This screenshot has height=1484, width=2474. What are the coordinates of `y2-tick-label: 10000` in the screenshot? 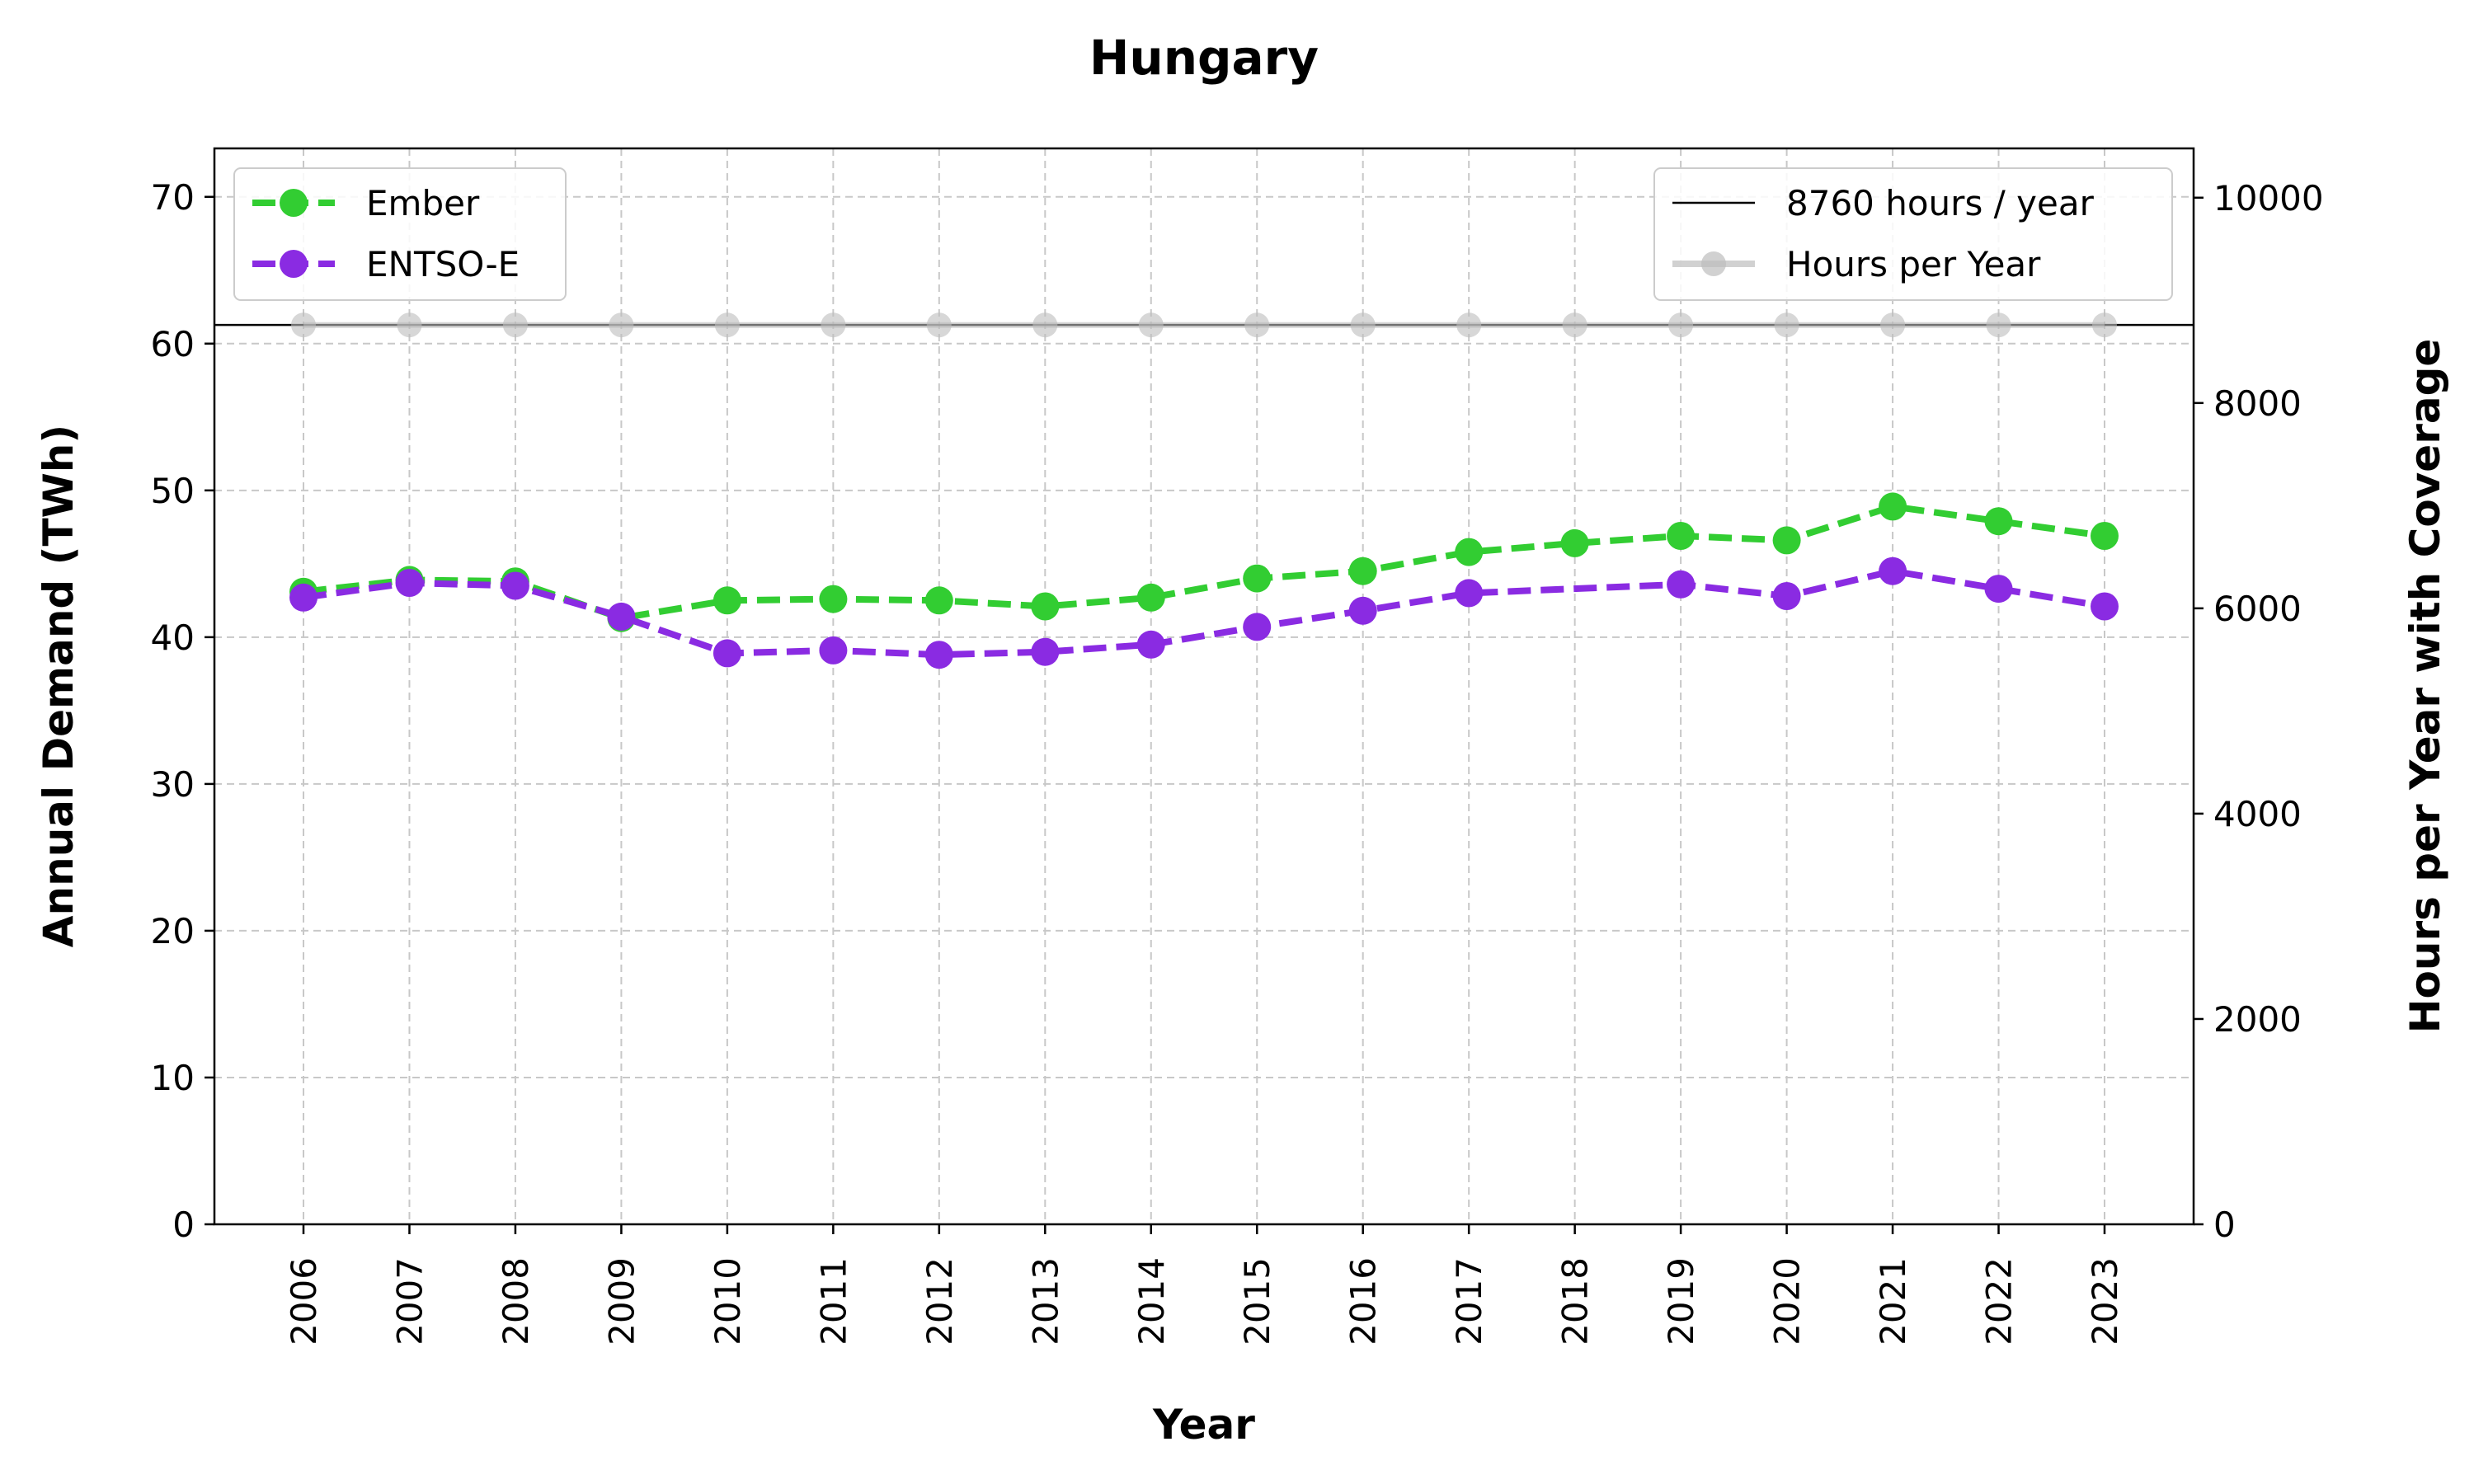 It's located at (2268, 198).